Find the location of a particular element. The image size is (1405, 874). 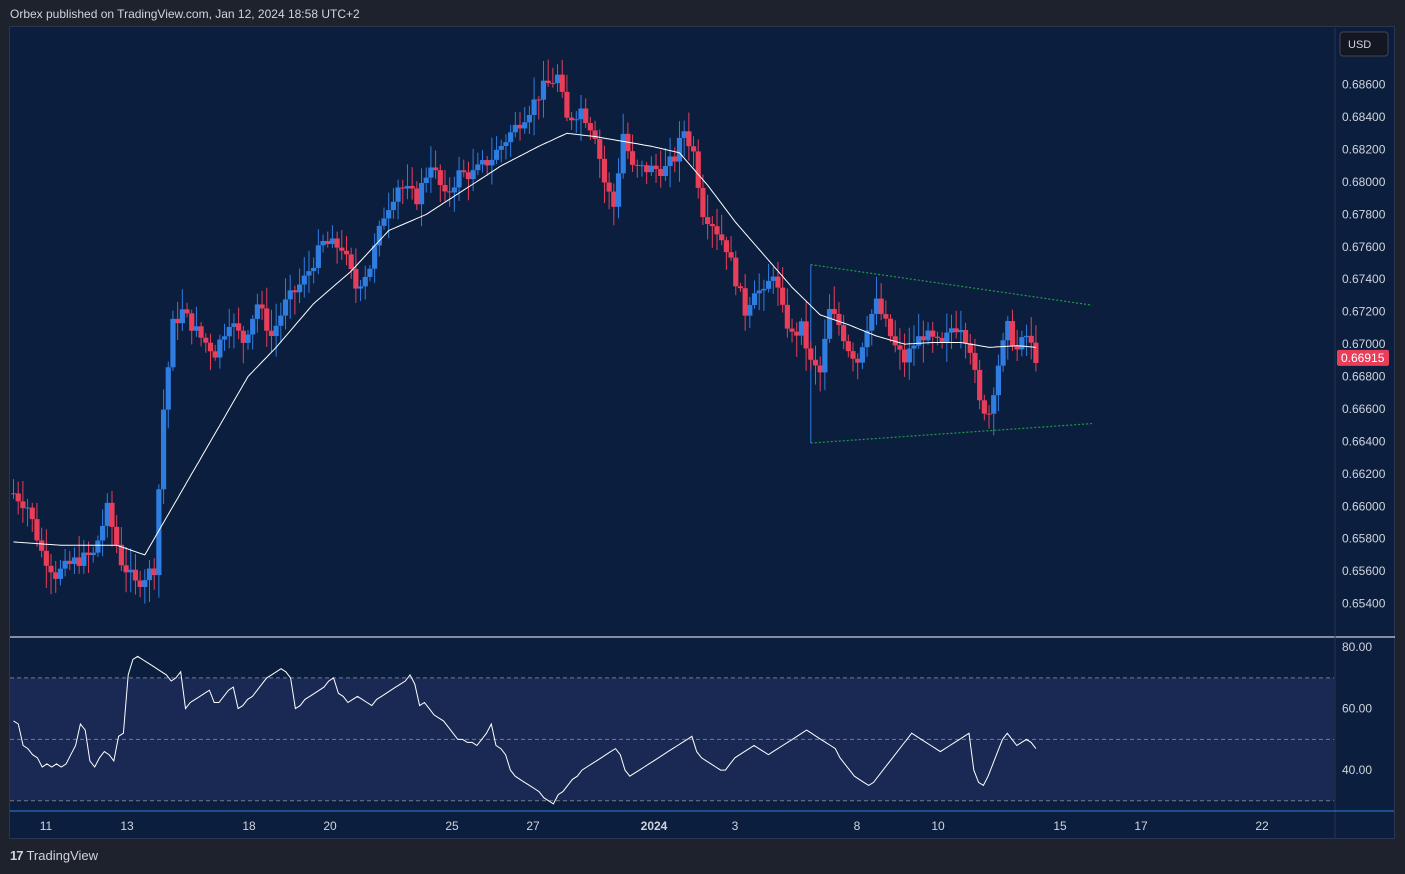

footer: 17 TradingView is located at coordinates (54, 855).